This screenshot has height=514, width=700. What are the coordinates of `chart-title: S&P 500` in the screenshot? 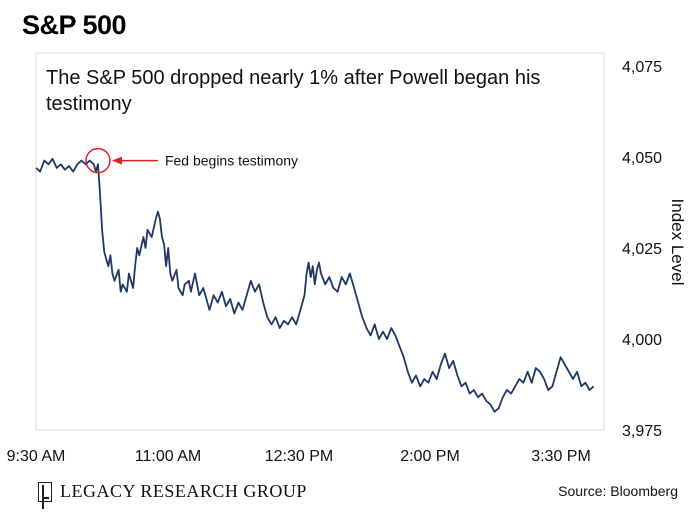 It's located at (74, 25).